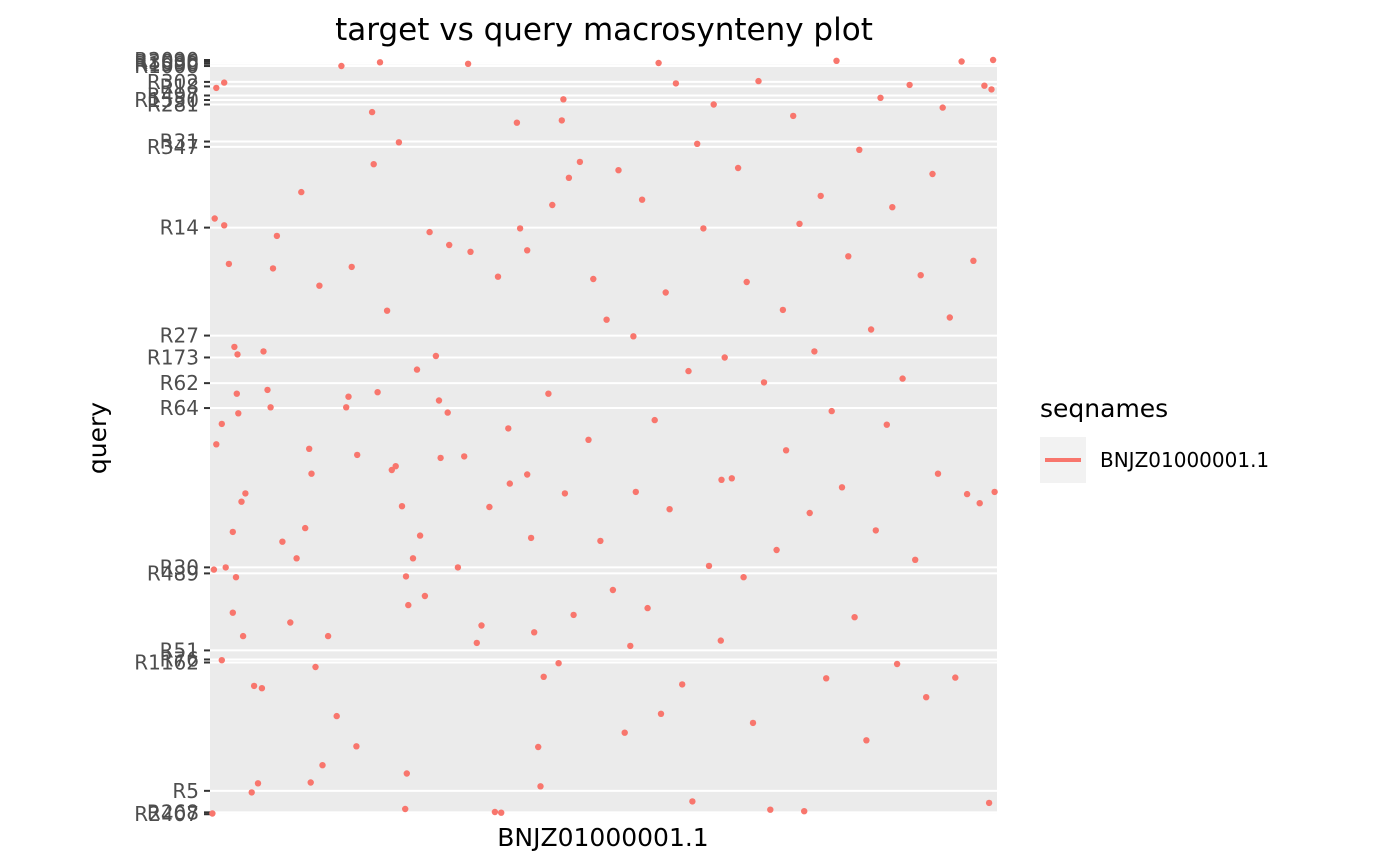 This screenshot has width=1400, height=865. I want to click on tick-label-R31: R31, so click(179, 142).